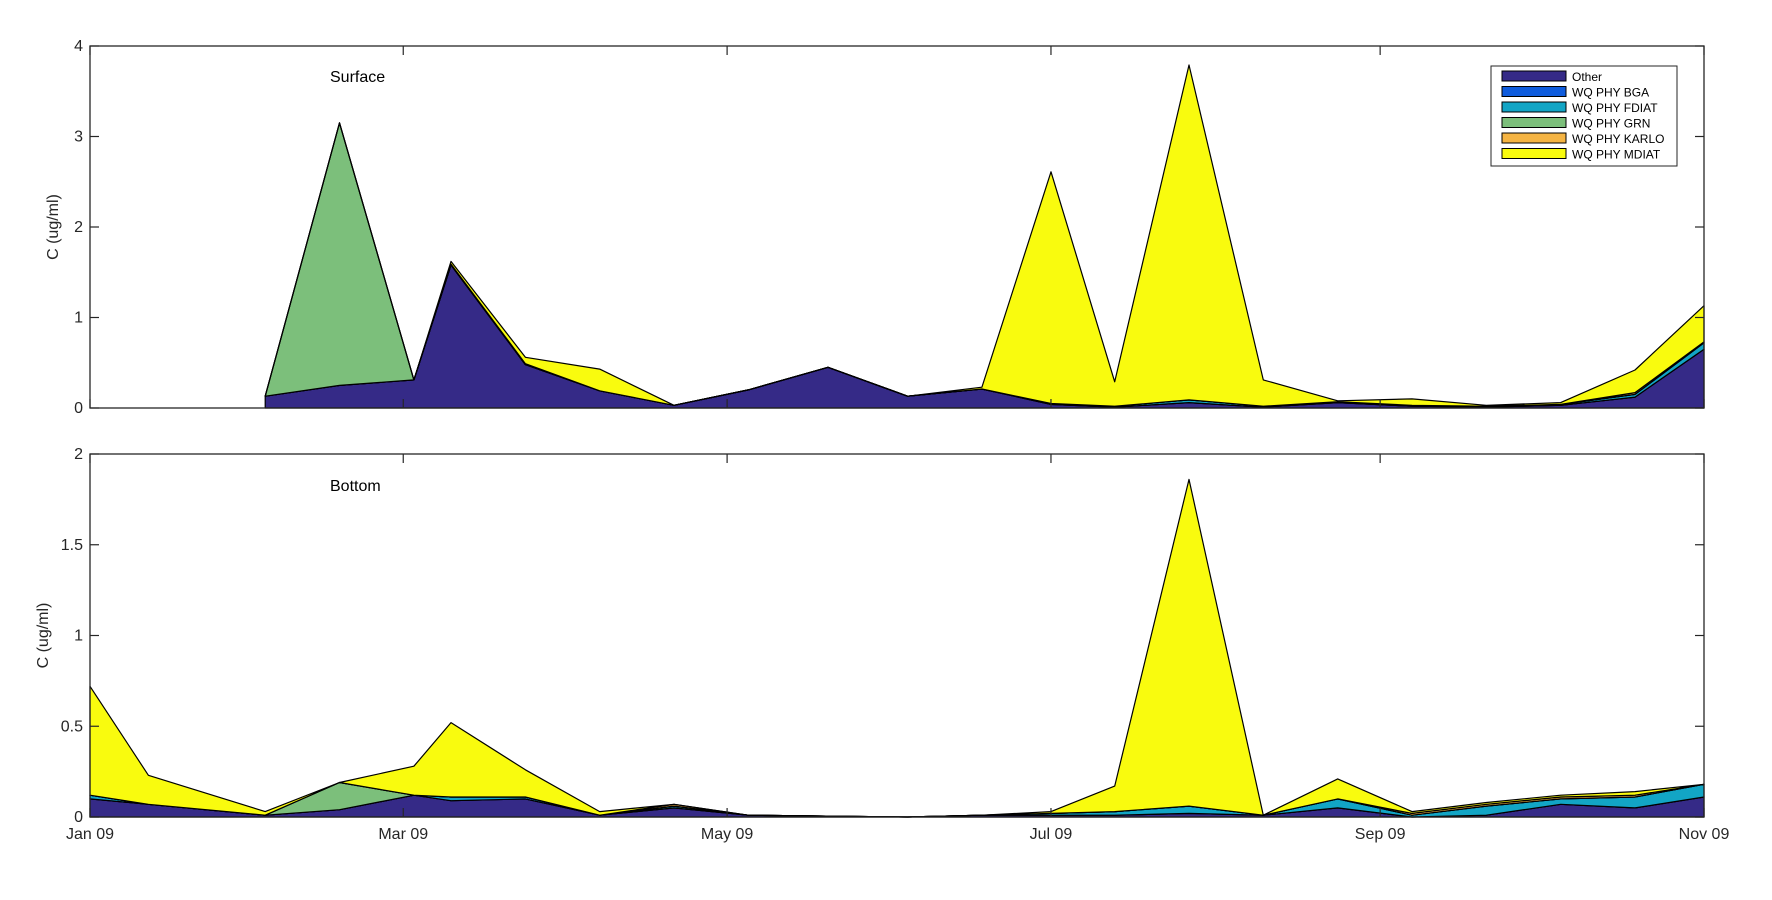 Image resolution: width=1772 pixels, height=900 pixels. I want to click on y-tick-label: 0.5, so click(72, 726).